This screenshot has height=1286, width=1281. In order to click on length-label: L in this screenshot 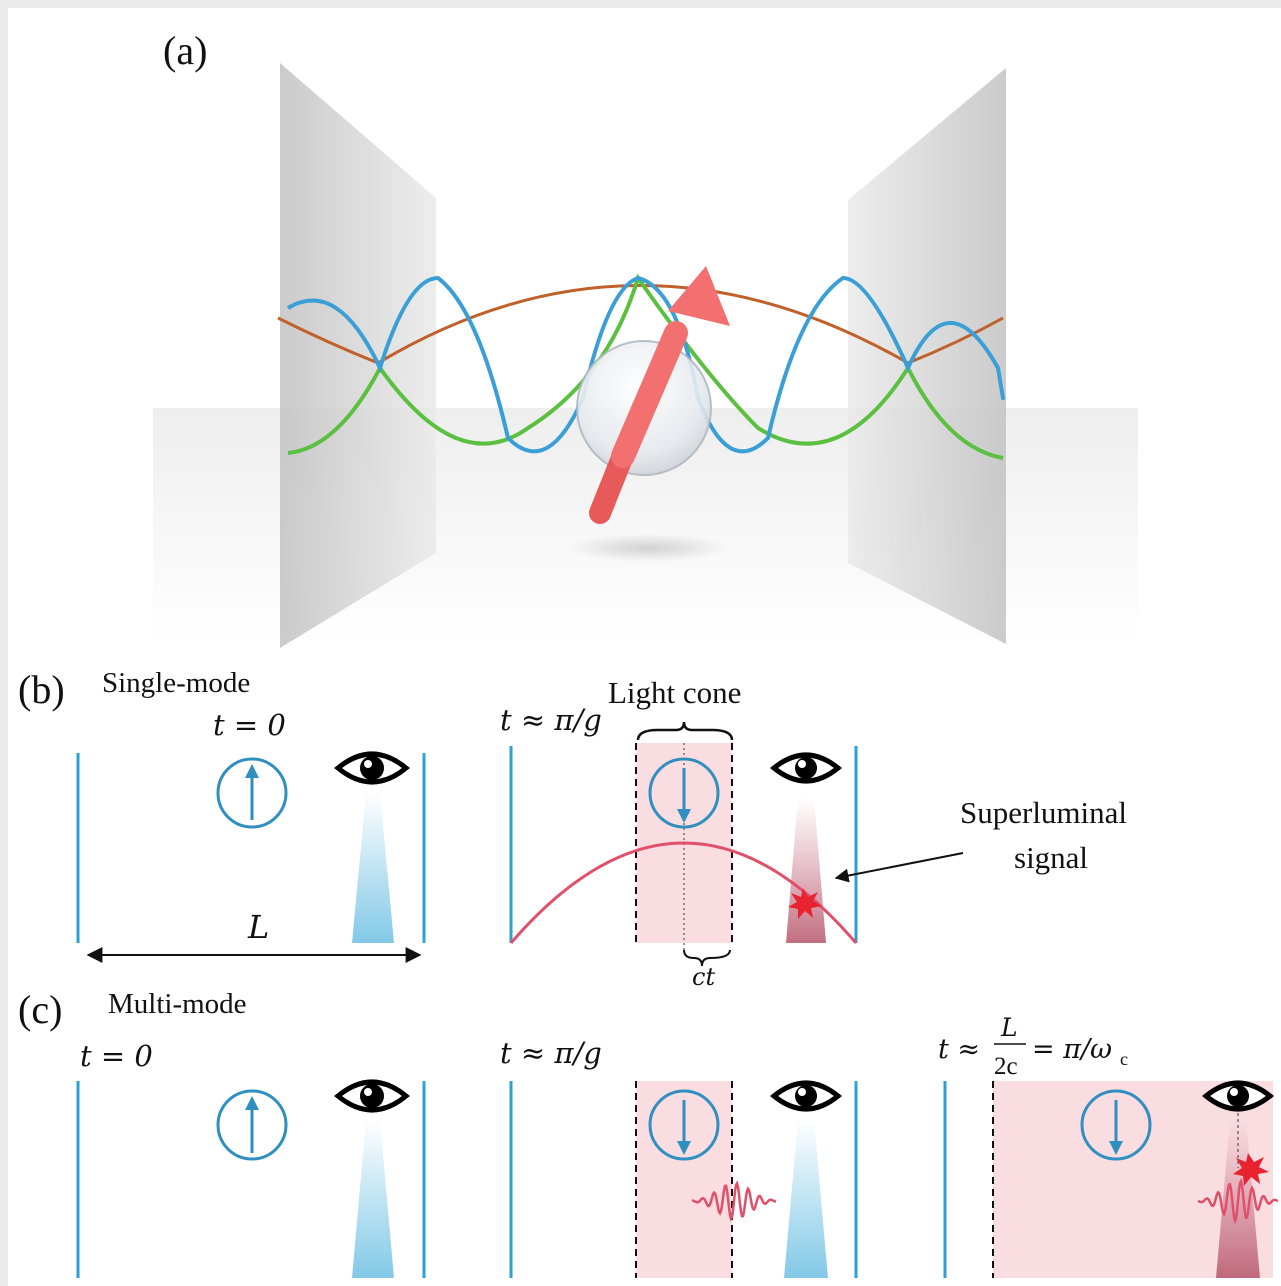, I will do `click(258, 927)`.